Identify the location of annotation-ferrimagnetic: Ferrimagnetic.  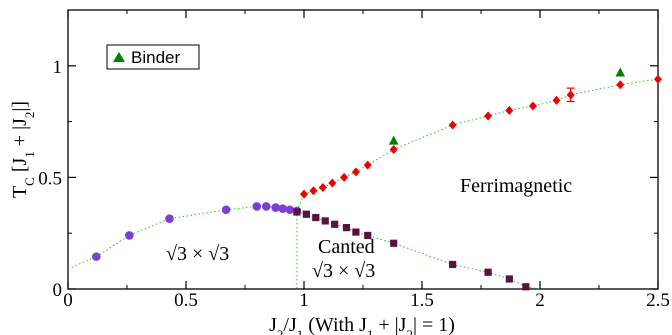
(516, 186).